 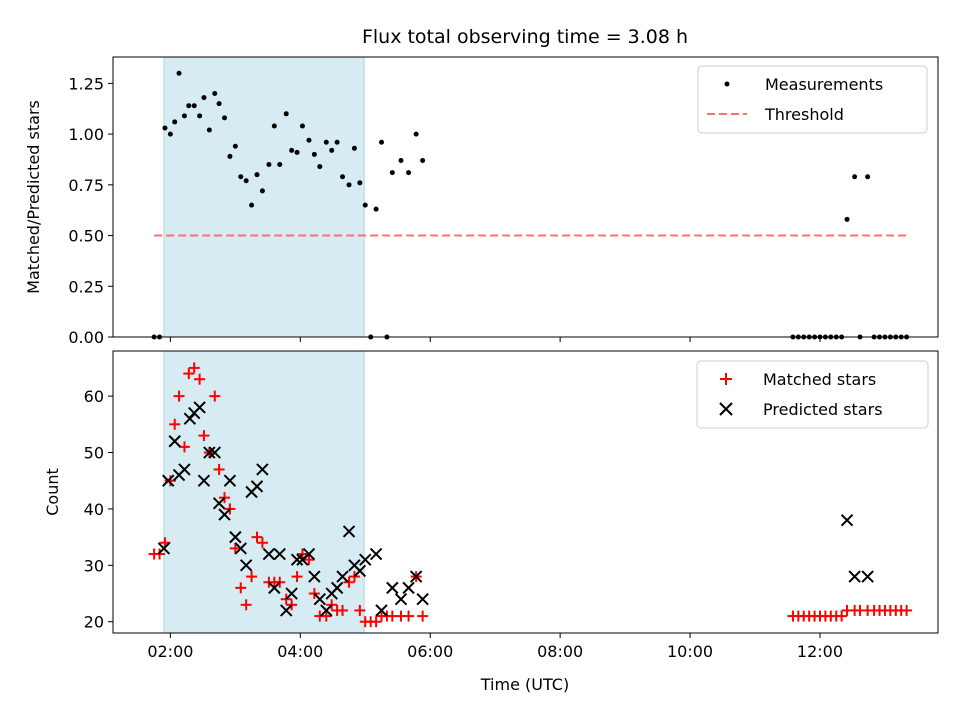 What do you see at coordinates (727, 84) in the screenshot?
I see `legend-swatch-measurements` at bounding box center [727, 84].